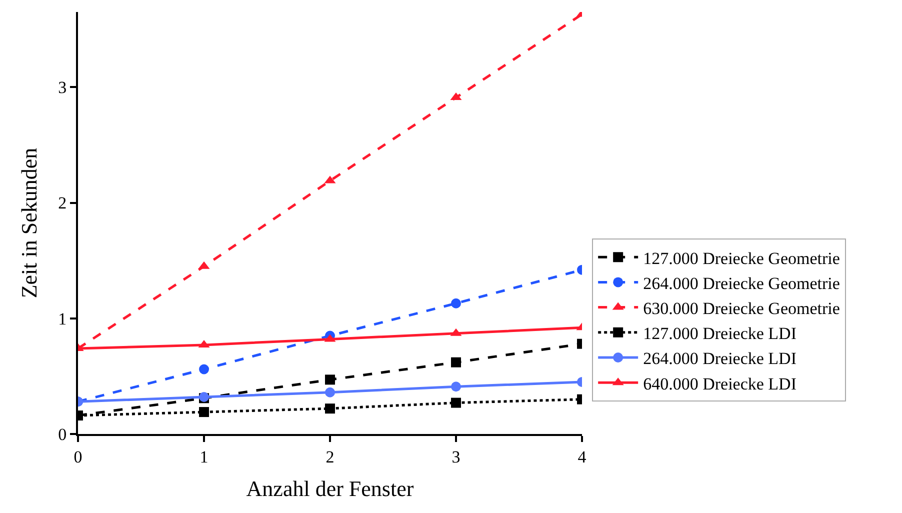 This screenshot has width=902, height=513. Describe the element at coordinates (330, 456) in the screenshot. I see `x-tick-label: 2` at that location.